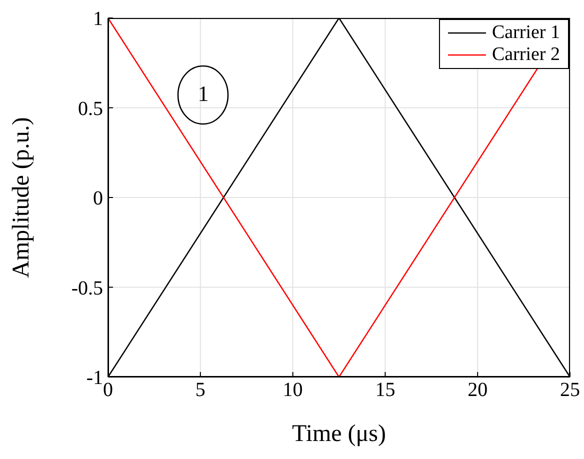 This screenshot has height=459, width=584. Describe the element at coordinates (98, 199) in the screenshot. I see `y-tick-label: 0` at that location.